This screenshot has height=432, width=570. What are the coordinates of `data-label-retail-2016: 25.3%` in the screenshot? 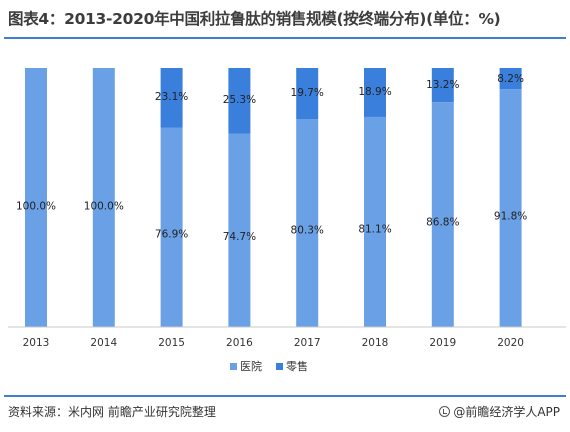 It's located at (239, 100).